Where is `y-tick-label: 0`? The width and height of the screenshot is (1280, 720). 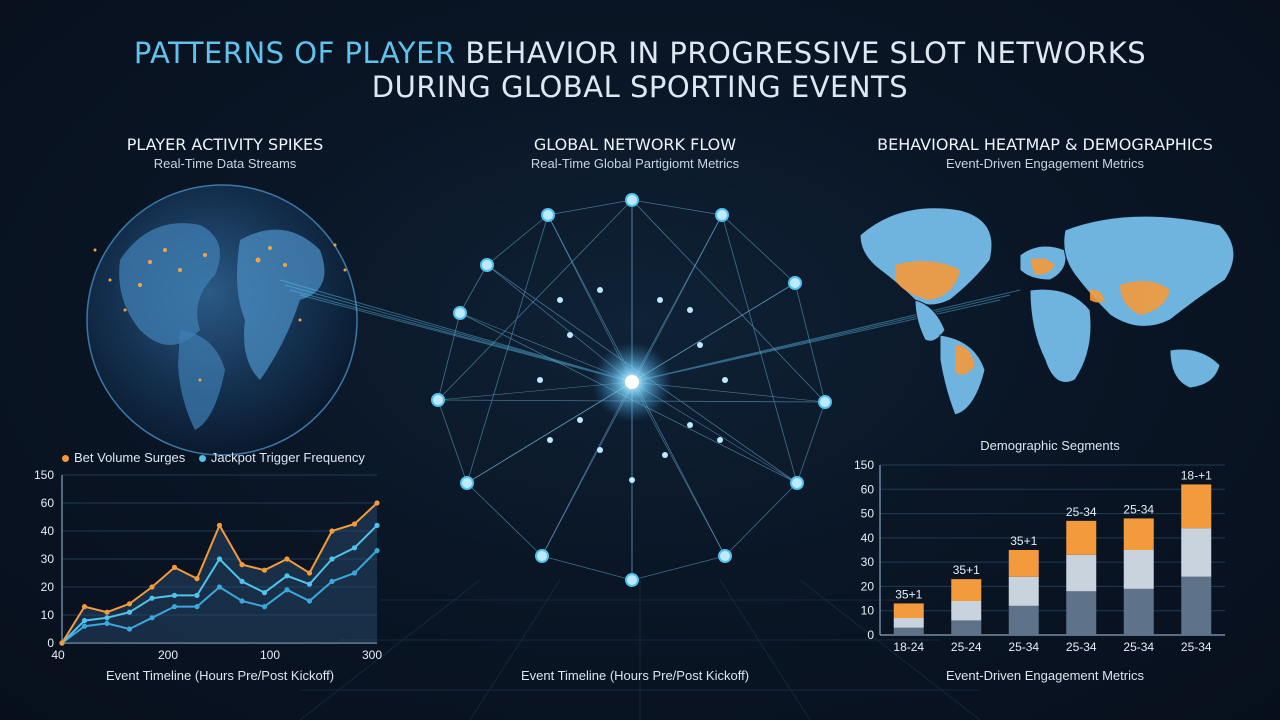 y-tick-label: 0 is located at coordinates (870, 635).